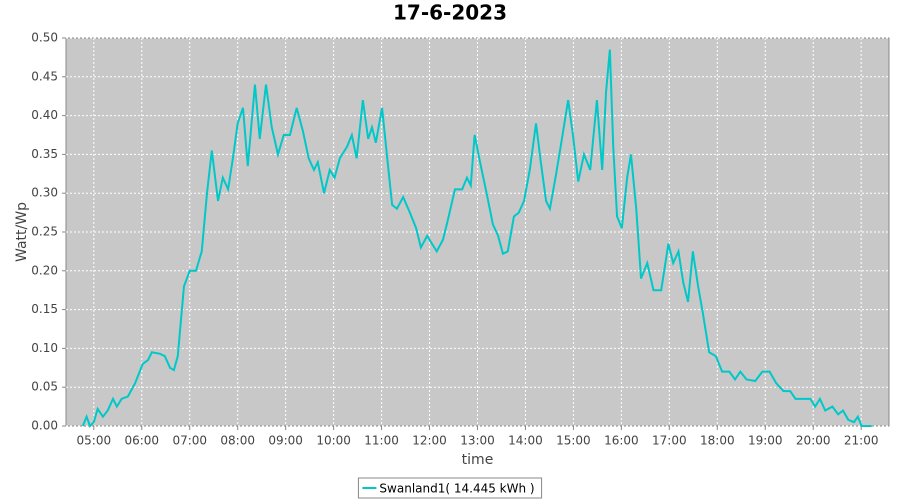 This screenshot has width=900, height=500. I want to click on x-tick-label: 17:00, so click(669, 441).